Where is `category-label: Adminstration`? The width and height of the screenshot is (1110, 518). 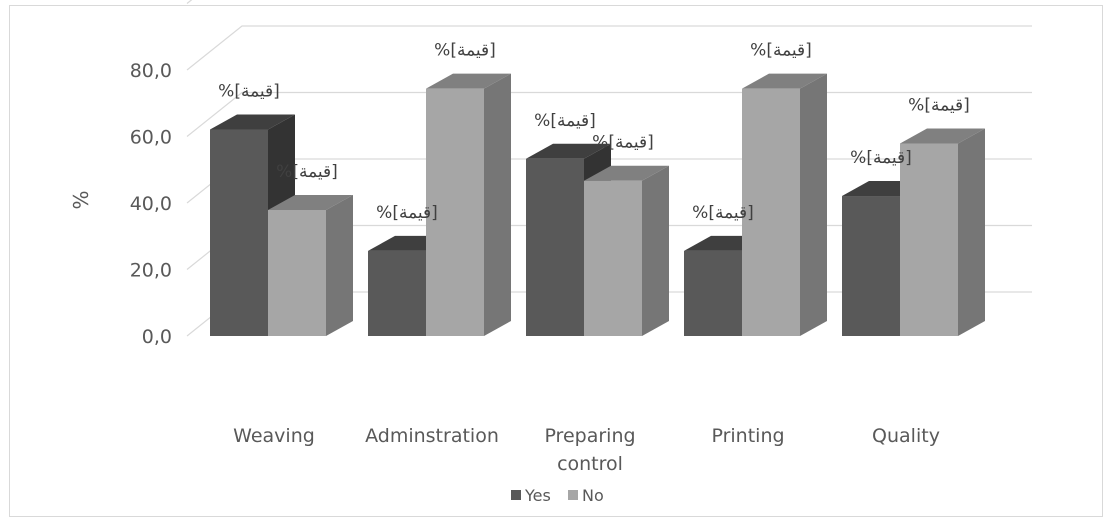 category-label: Adminstration is located at coordinates (432, 436).